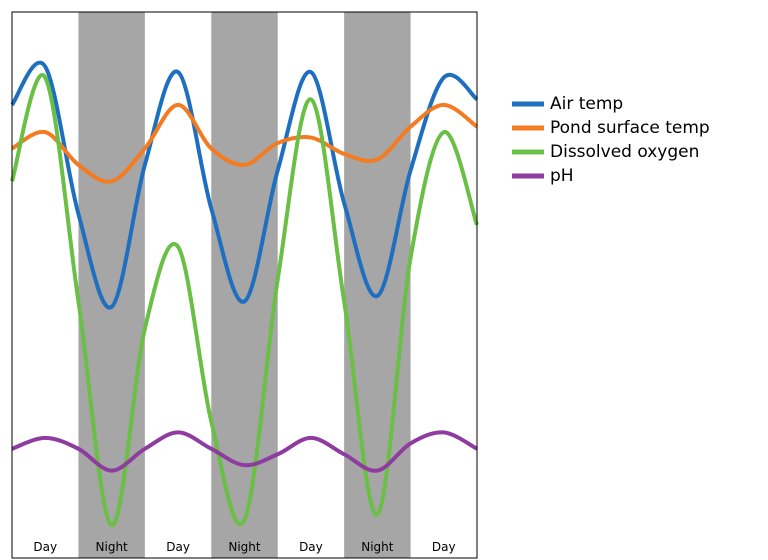  What do you see at coordinates (586, 104) in the screenshot?
I see `legend-label: Air temp` at bounding box center [586, 104].